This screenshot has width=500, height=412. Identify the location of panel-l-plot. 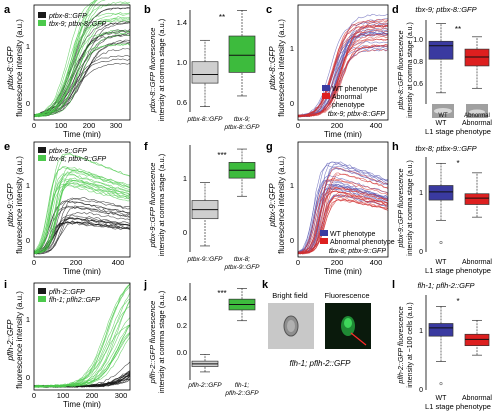
(459, 346).